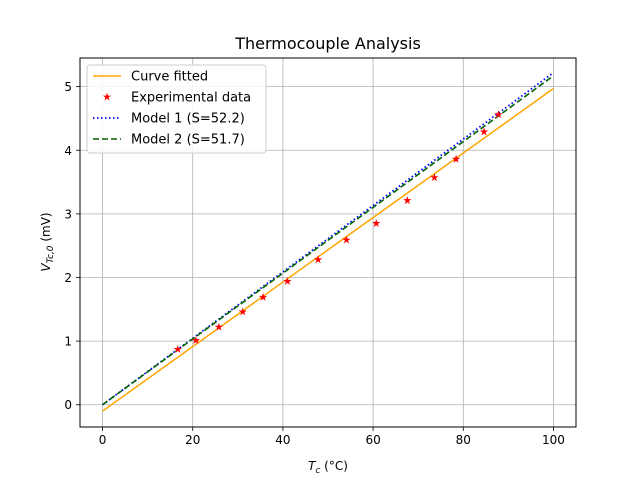  What do you see at coordinates (68, 87) in the screenshot?
I see `y-tick-label: 5` at bounding box center [68, 87].